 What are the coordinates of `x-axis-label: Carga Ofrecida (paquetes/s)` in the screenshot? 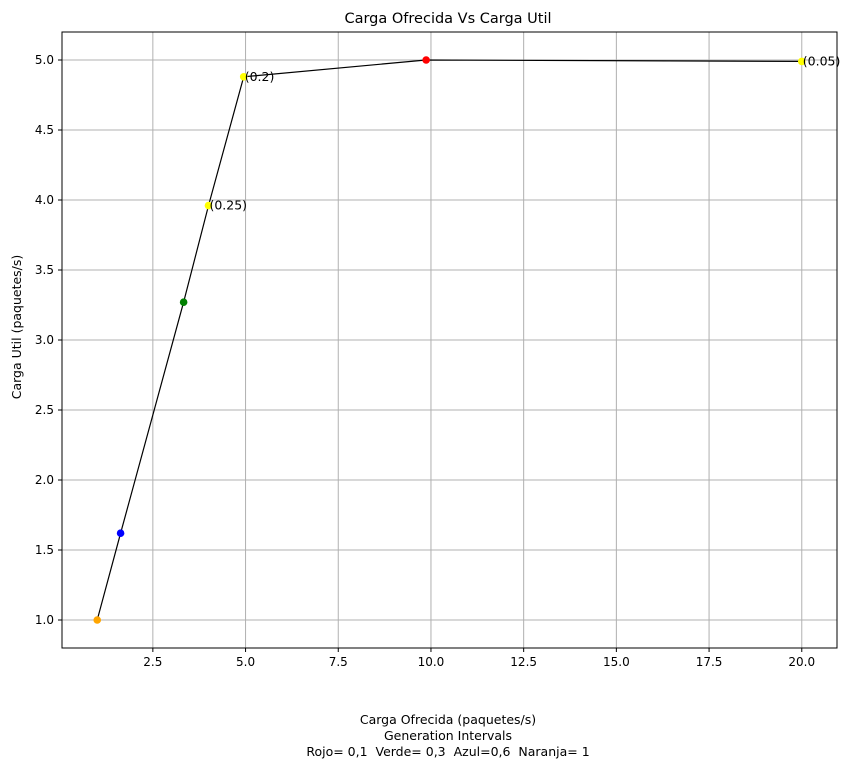 It's located at (448, 719).